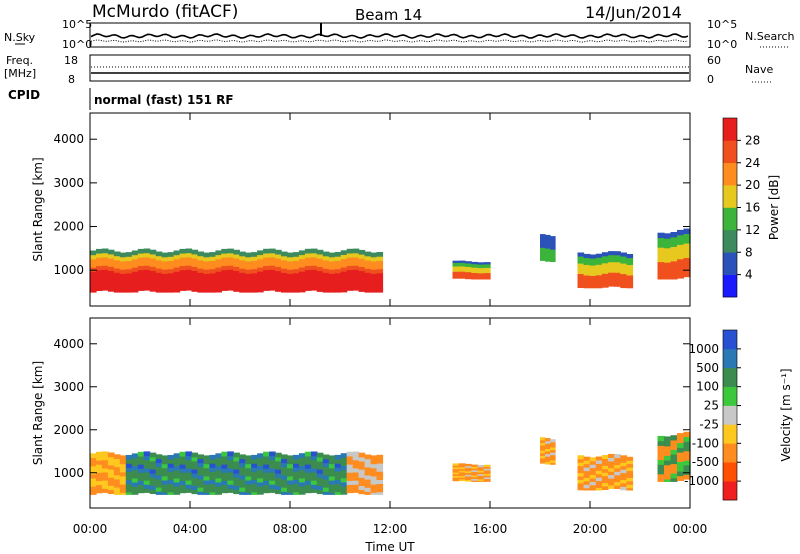 This screenshot has height=554, width=800. I want to click on nave-tick-top: 60, so click(714, 60).